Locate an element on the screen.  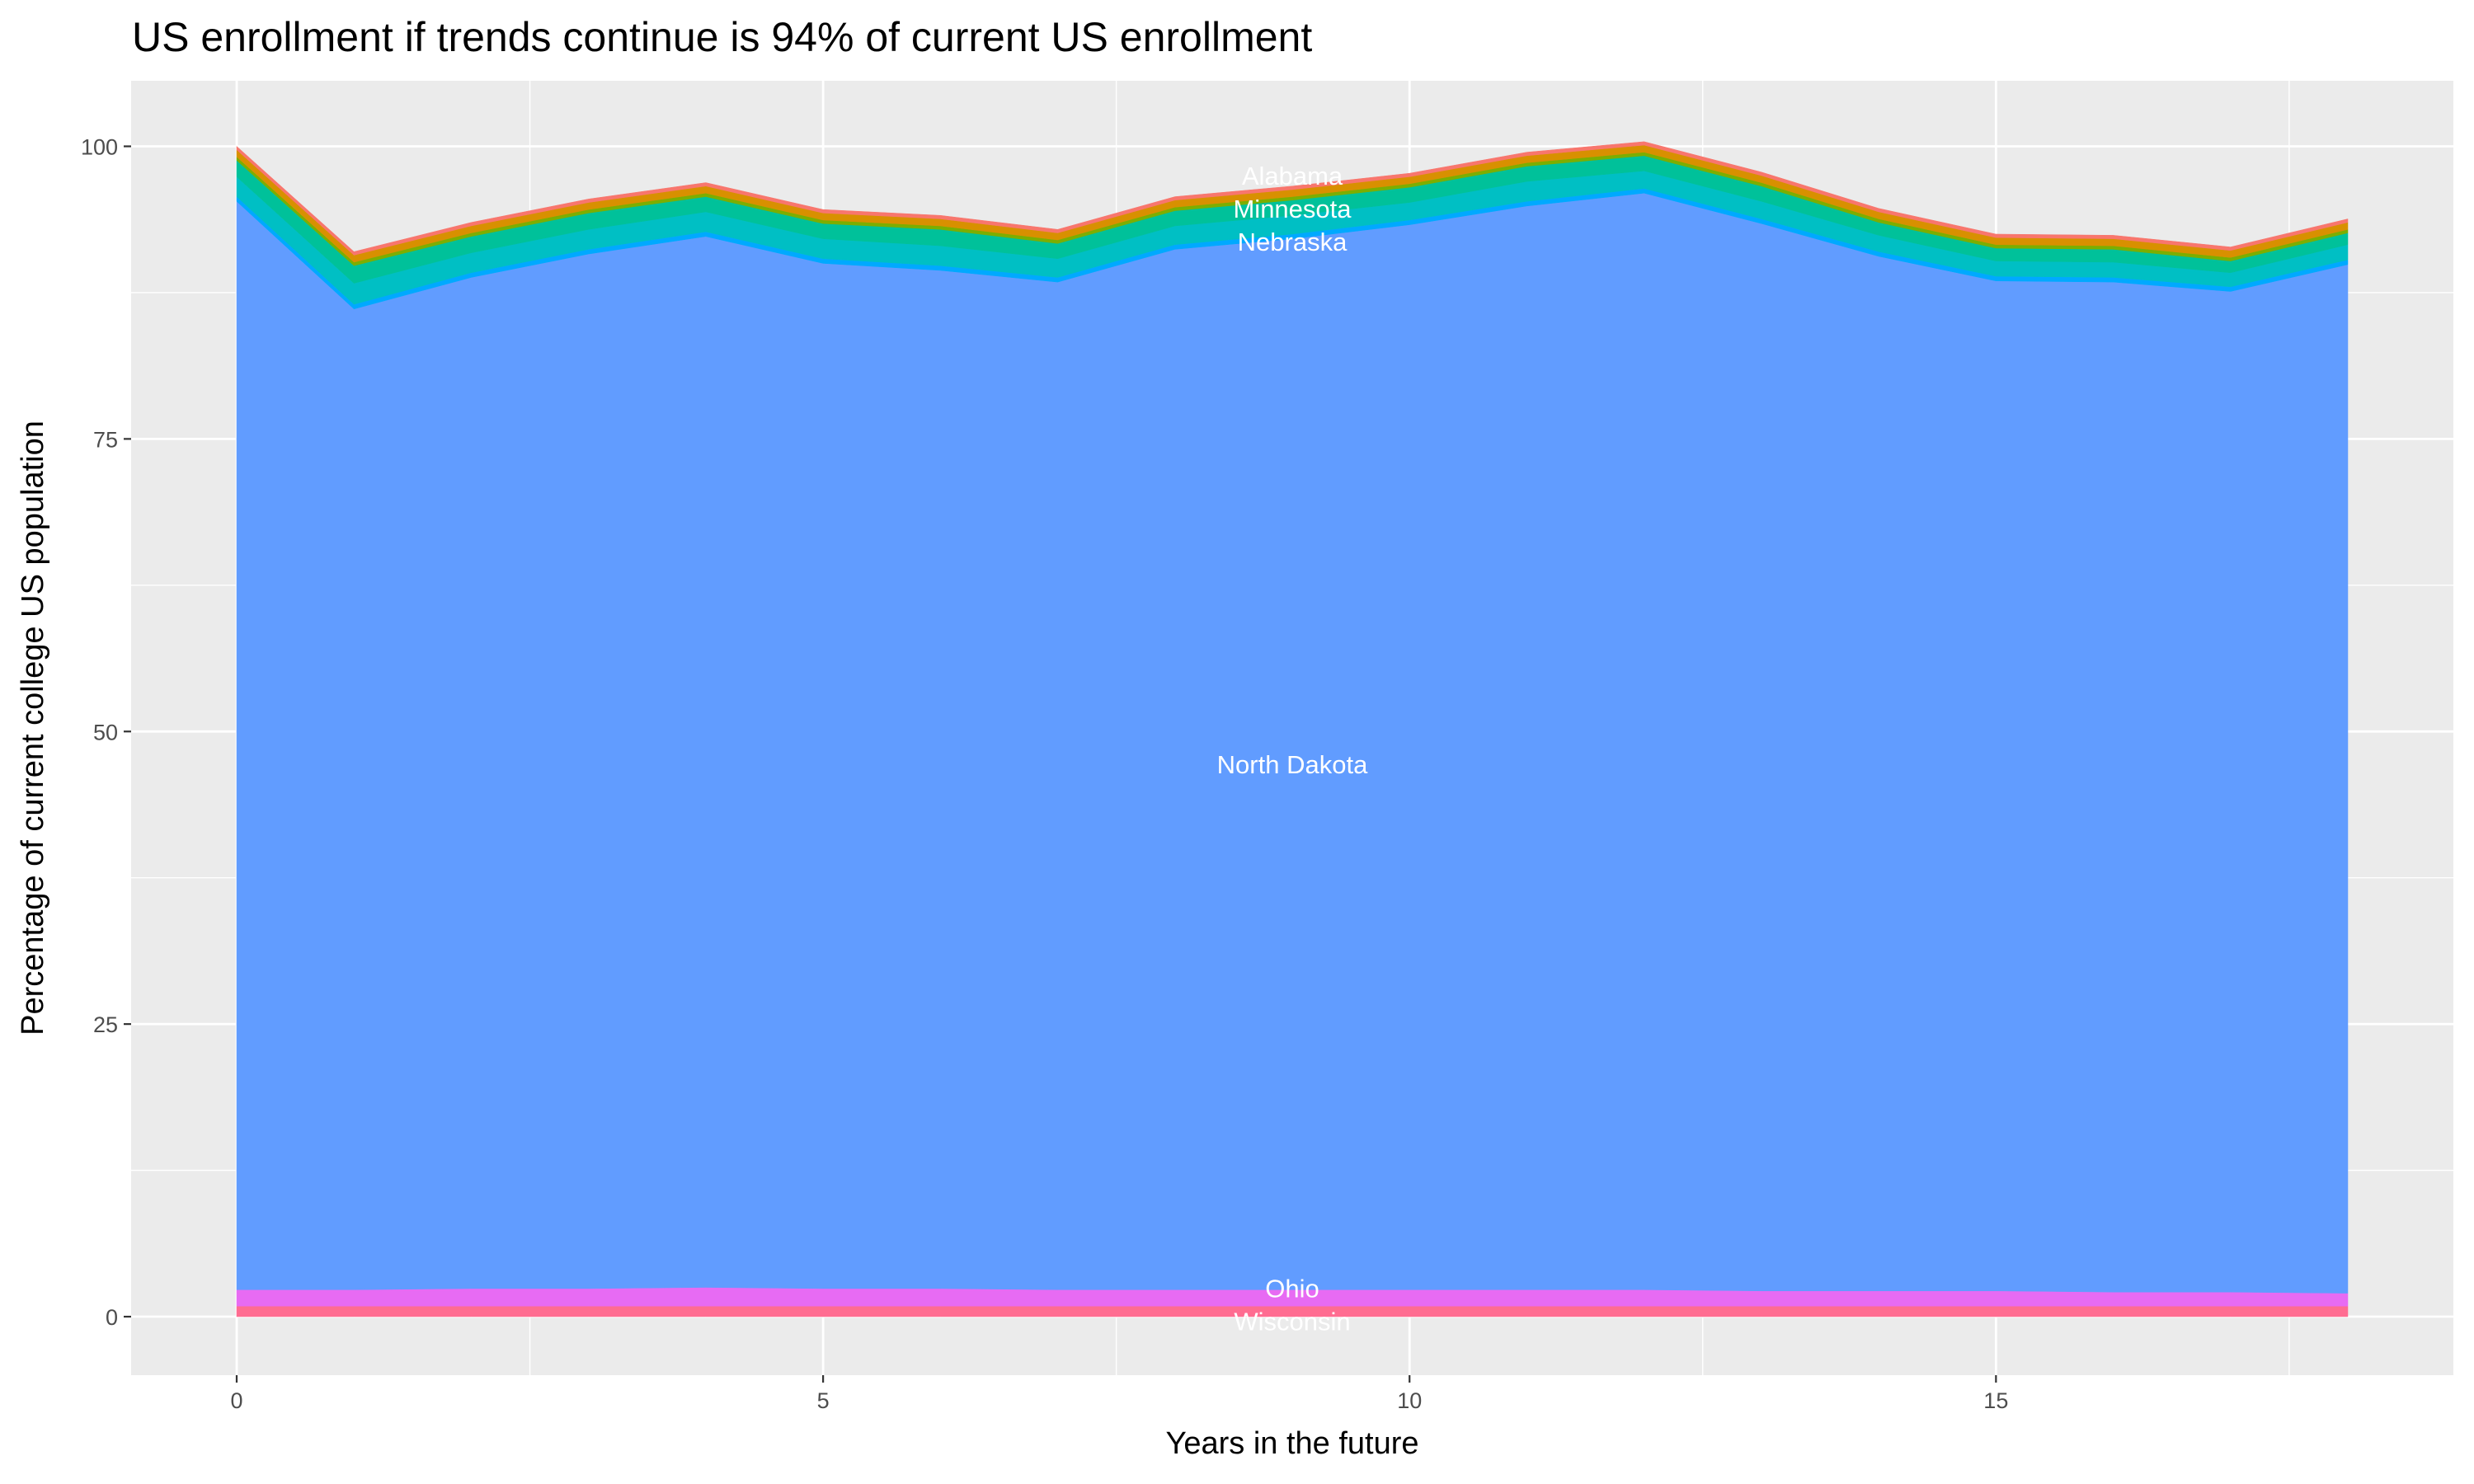
x-tick-label: 15 is located at coordinates (1995, 1400).